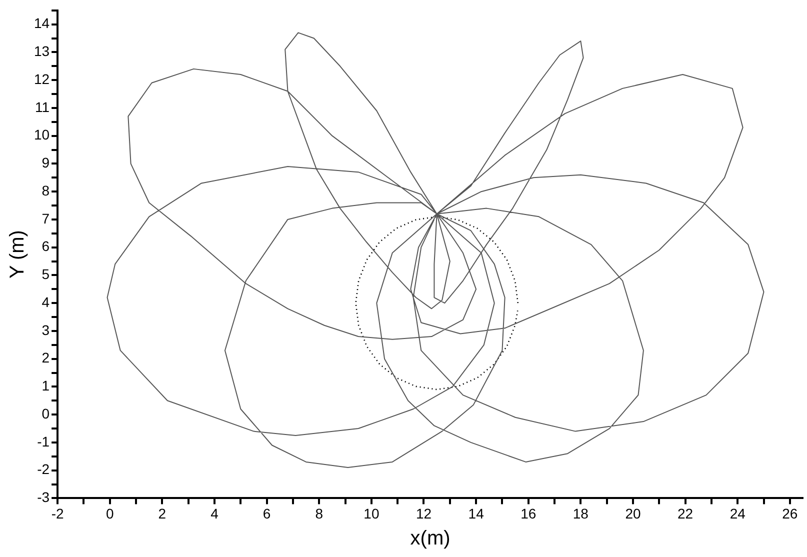  Describe the element at coordinates (319, 513) in the screenshot. I see `x-tick-label: 8` at that location.